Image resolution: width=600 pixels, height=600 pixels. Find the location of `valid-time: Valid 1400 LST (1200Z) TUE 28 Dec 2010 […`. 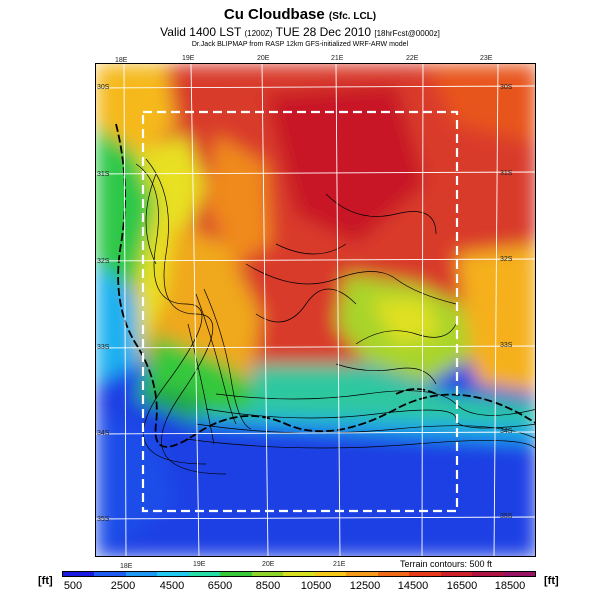

valid-time: Valid 1400 LST (1200Z) TUE 28 Dec 2010 [… is located at coordinates (300, 32).